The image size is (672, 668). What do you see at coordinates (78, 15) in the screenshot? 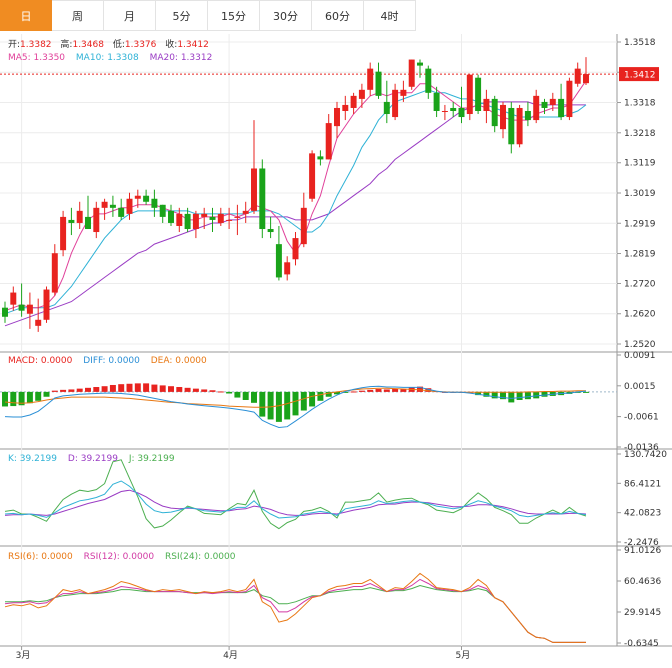
I see `tab-1: 周` at bounding box center [78, 15].